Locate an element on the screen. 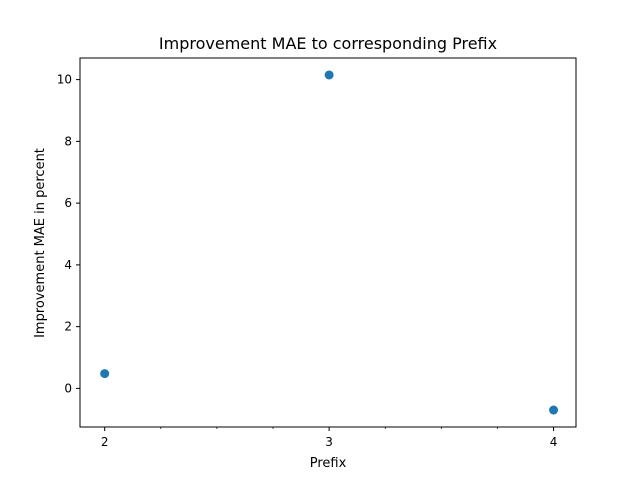  x-tick-label: 3 is located at coordinates (329, 442).